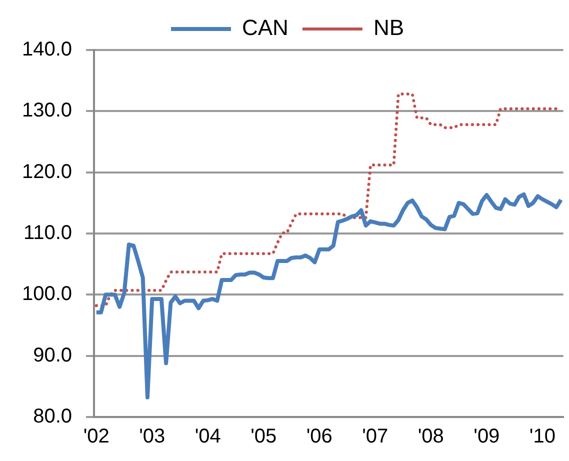 This screenshot has width=569, height=461. What do you see at coordinates (47, 49) in the screenshot?
I see `y-tick-label: 140.0` at bounding box center [47, 49].